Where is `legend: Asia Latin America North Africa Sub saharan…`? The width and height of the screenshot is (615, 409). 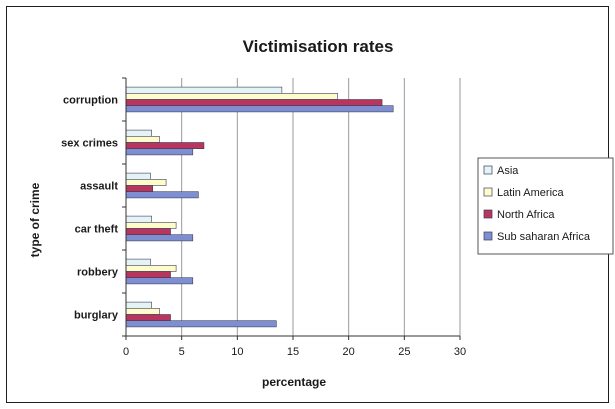
legend: Asia Latin America North Africa Sub saharan… is located at coordinates (545, 206).